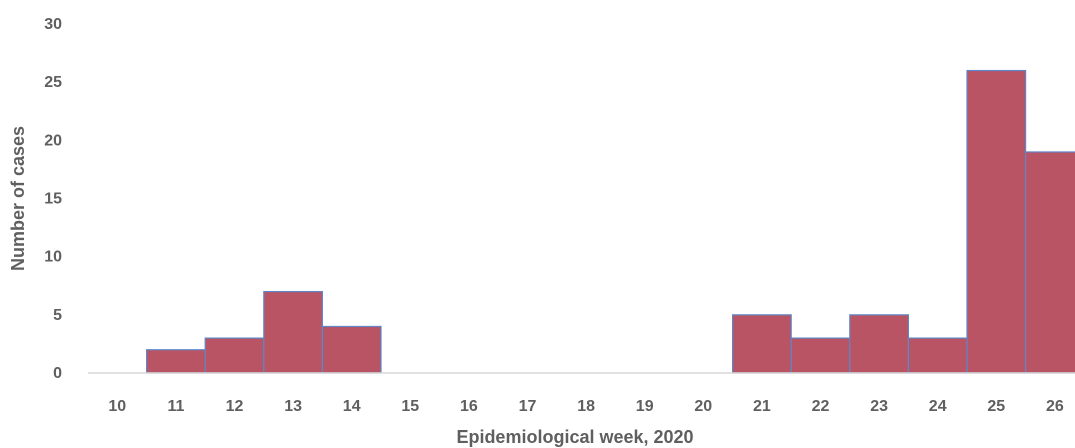 The width and height of the screenshot is (1075, 448). Describe the element at coordinates (645, 406) in the screenshot. I see `x-tick-label-19: 19` at that location.